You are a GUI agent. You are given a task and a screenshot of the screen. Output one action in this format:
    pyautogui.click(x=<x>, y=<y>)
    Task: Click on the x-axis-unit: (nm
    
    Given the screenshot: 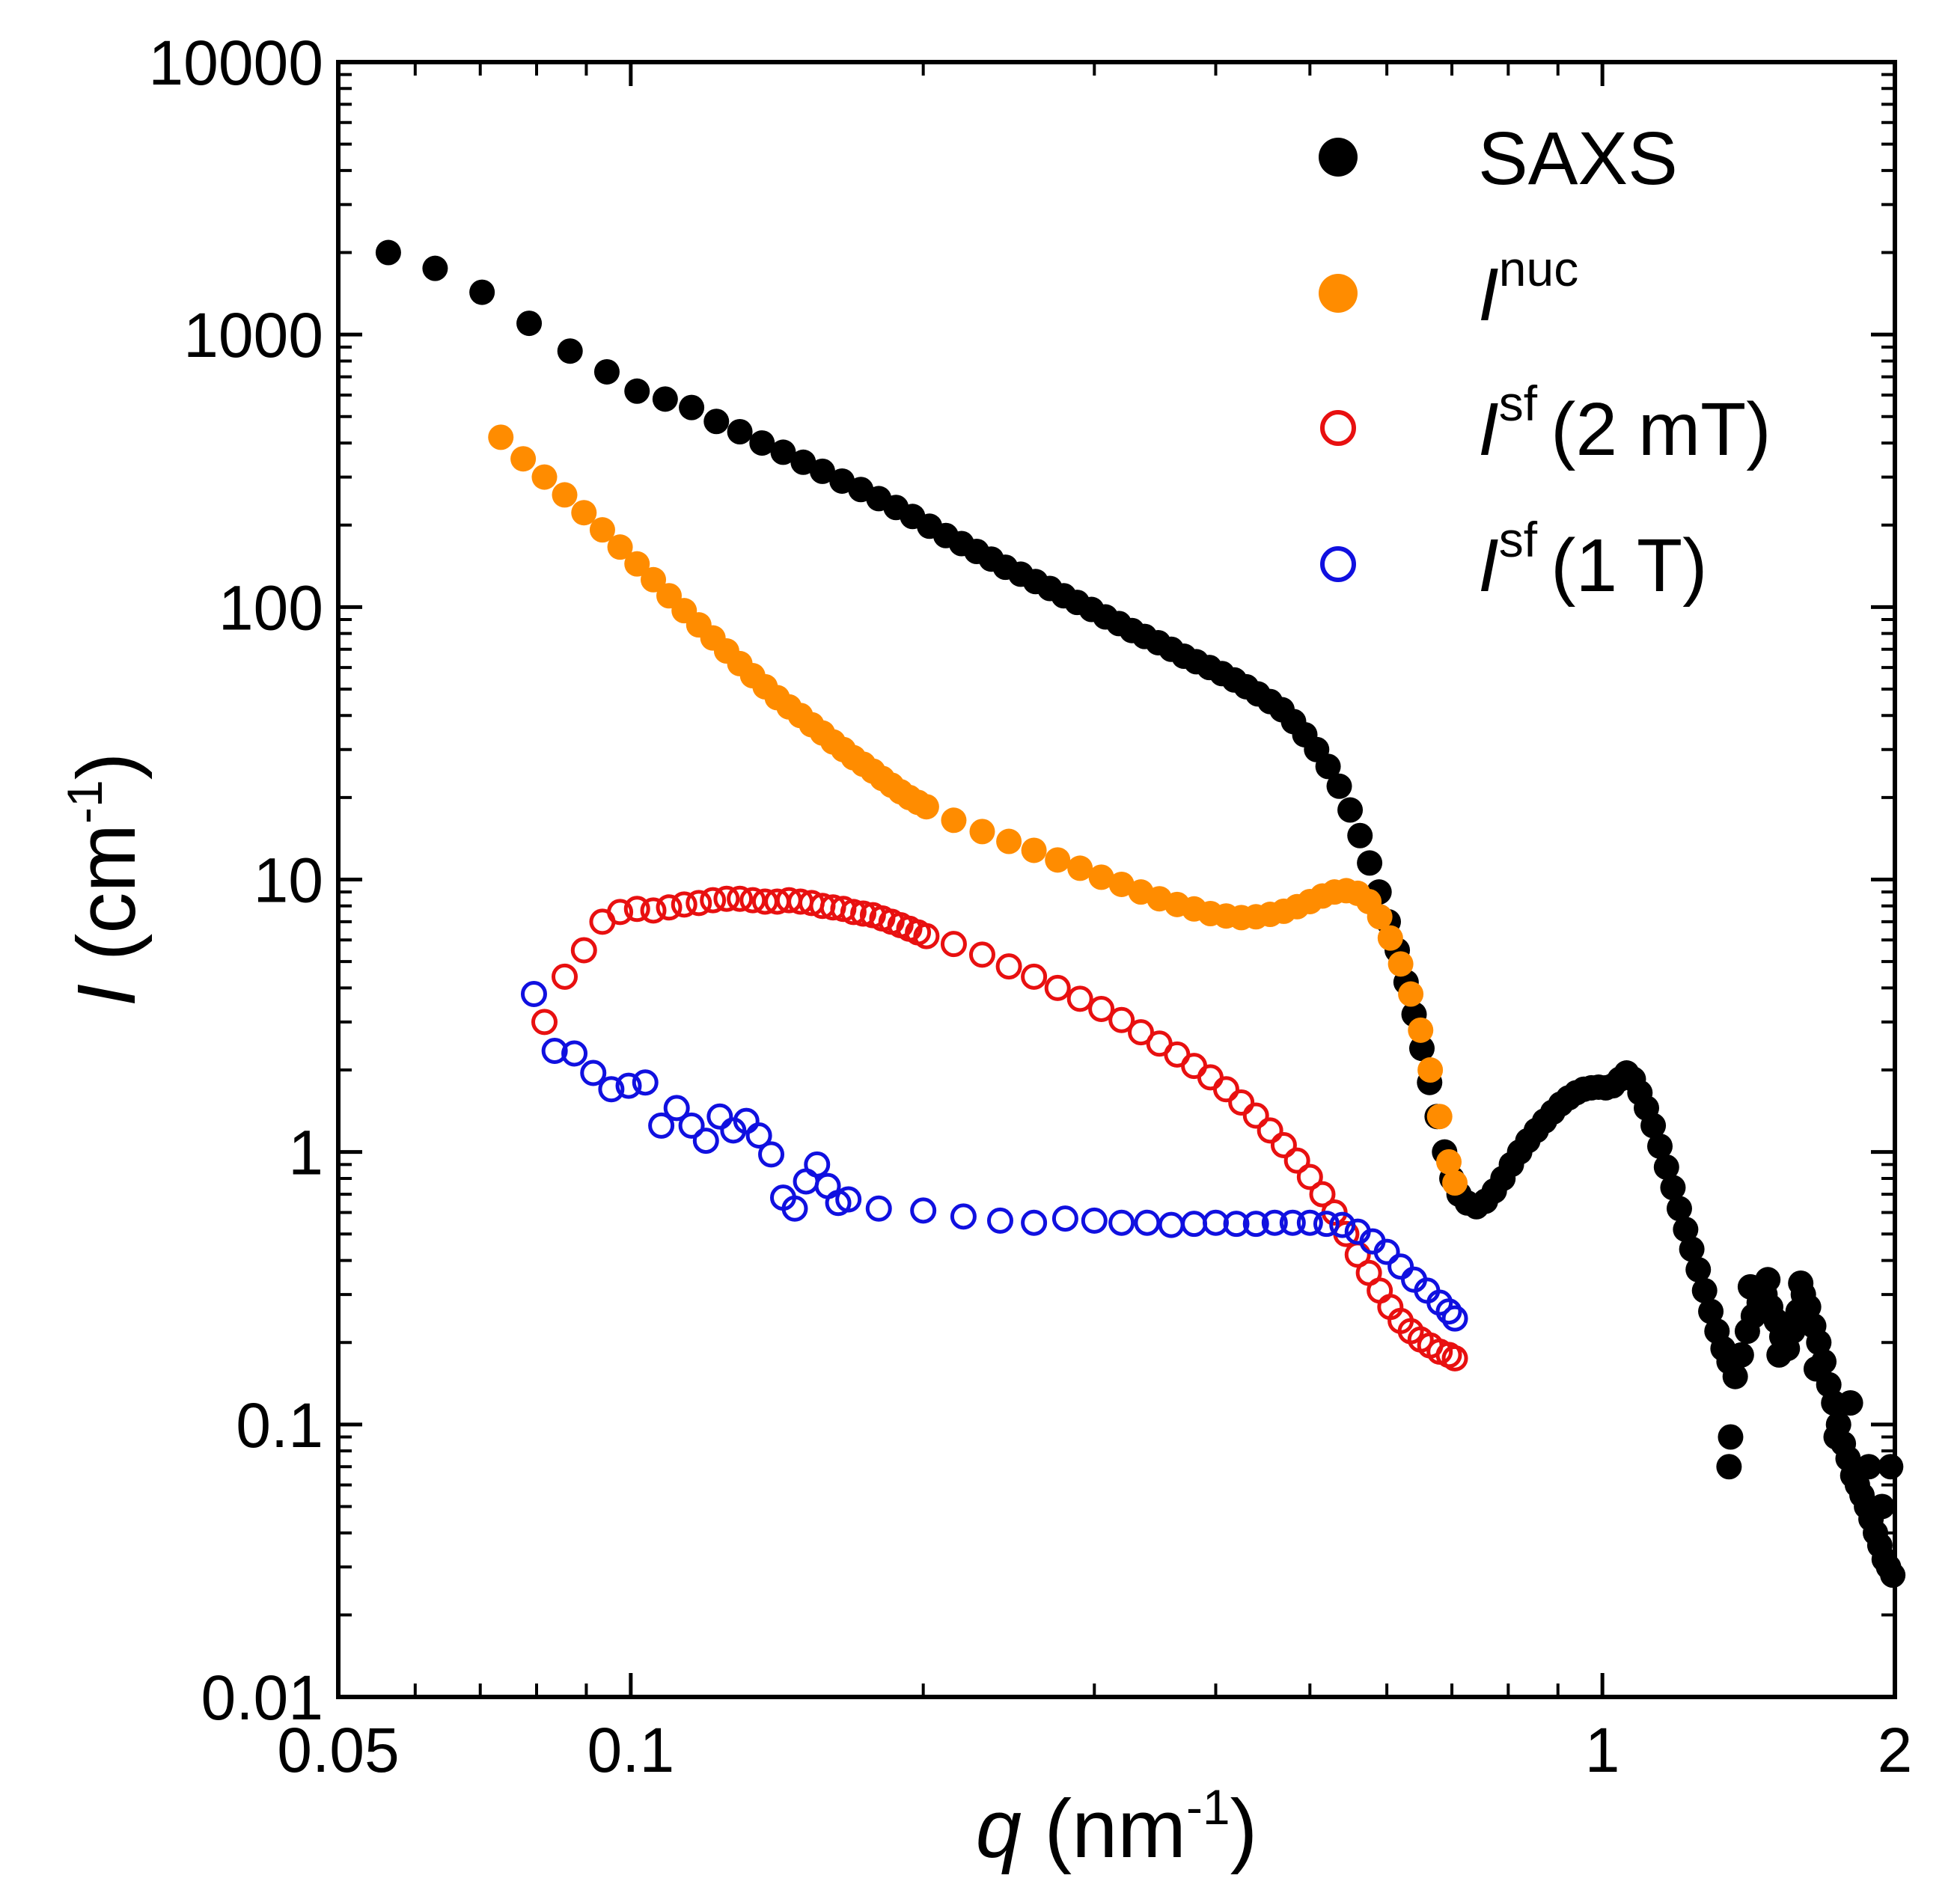 What is the action you would take?
    pyautogui.click(x=1114, y=1829)
    